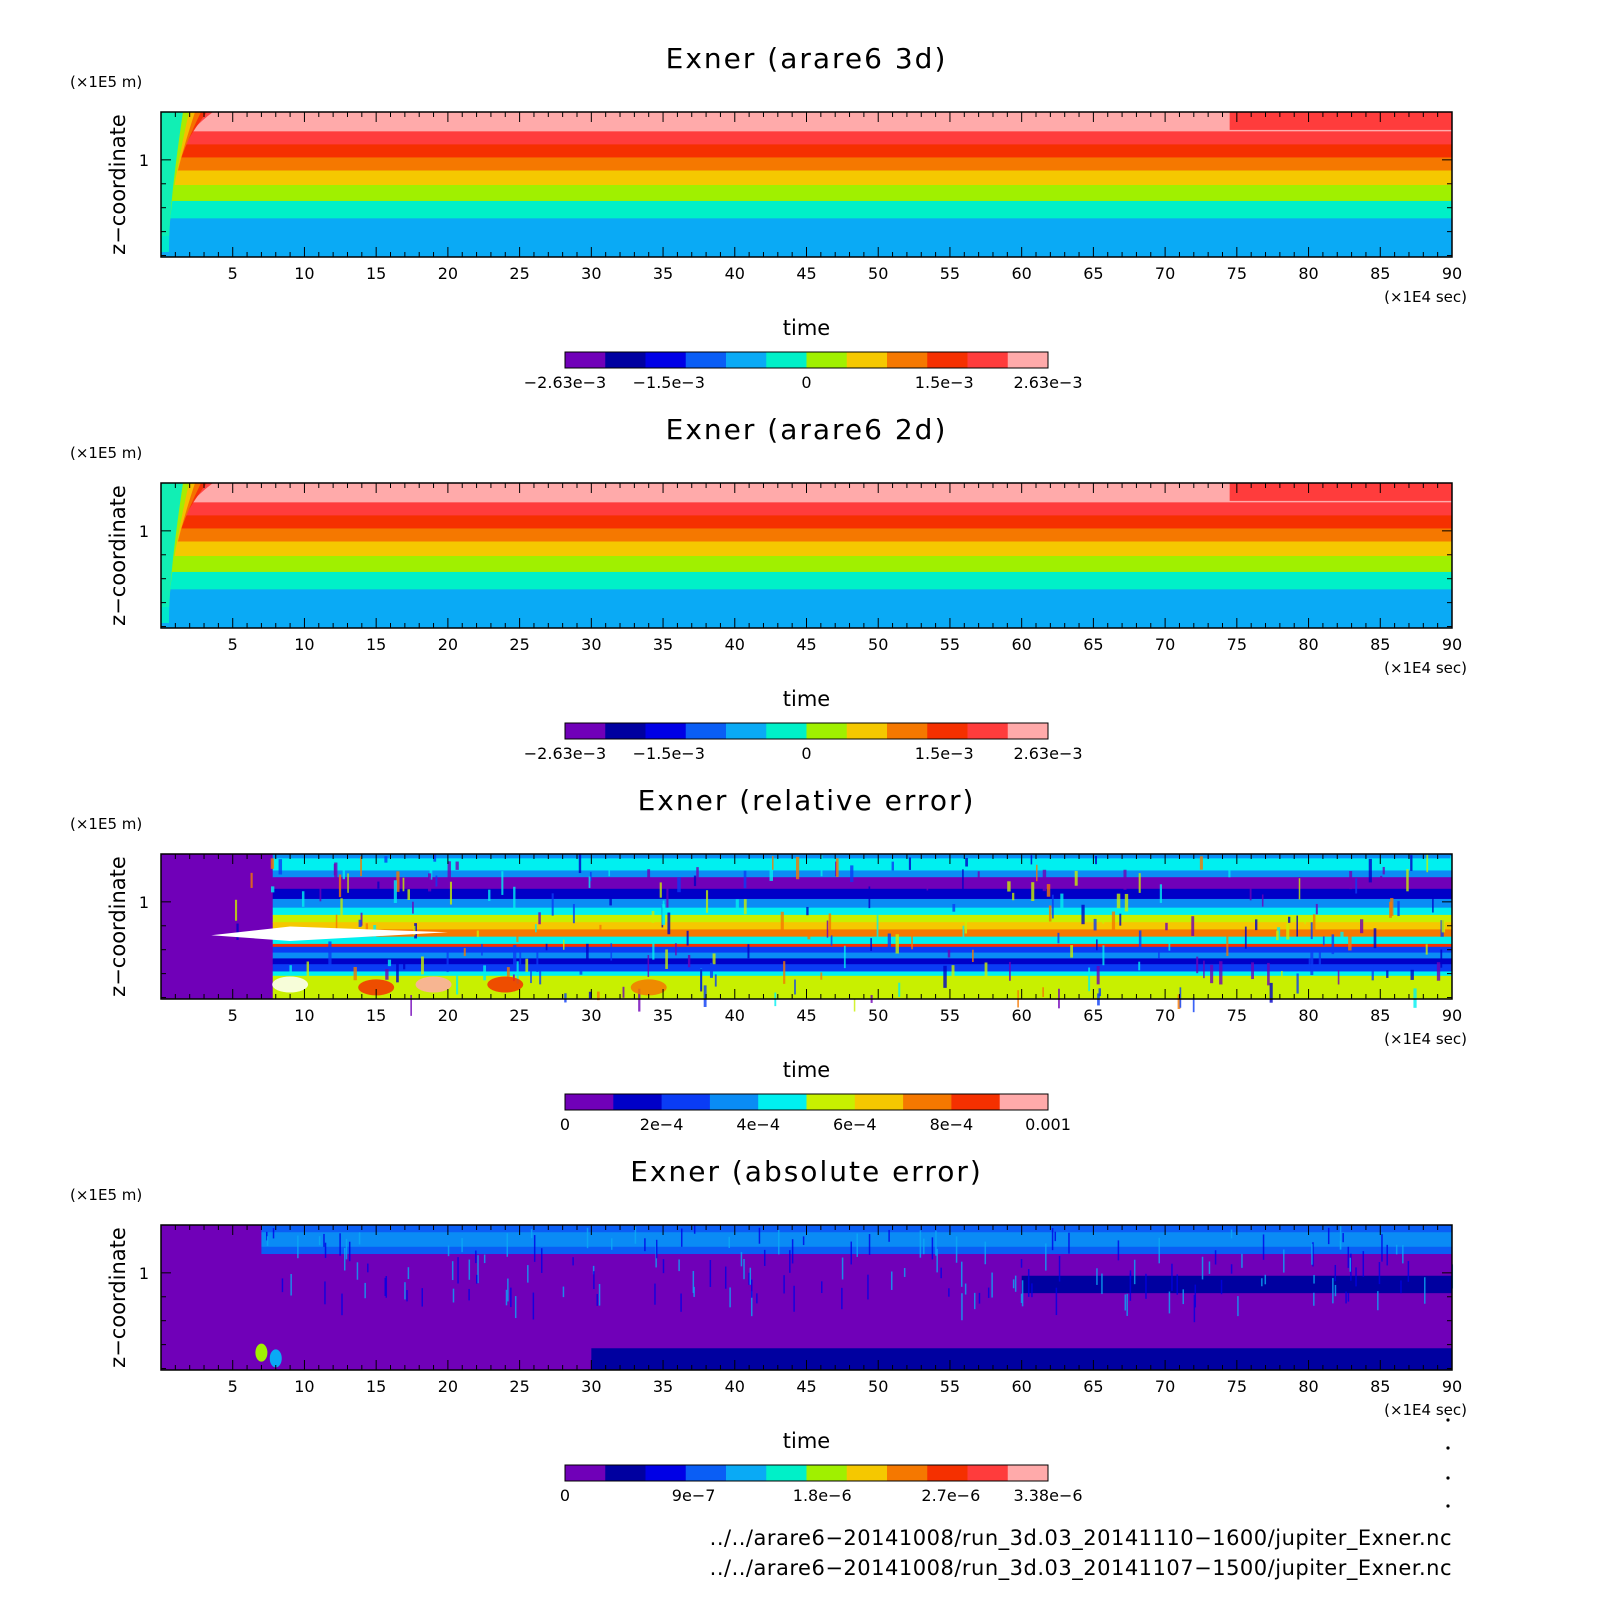 This screenshot has height=1604, width=1604. What do you see at coordinates (813, 184) in the screenshot?
I see `x-ticks` at bounding box center [813, 184].